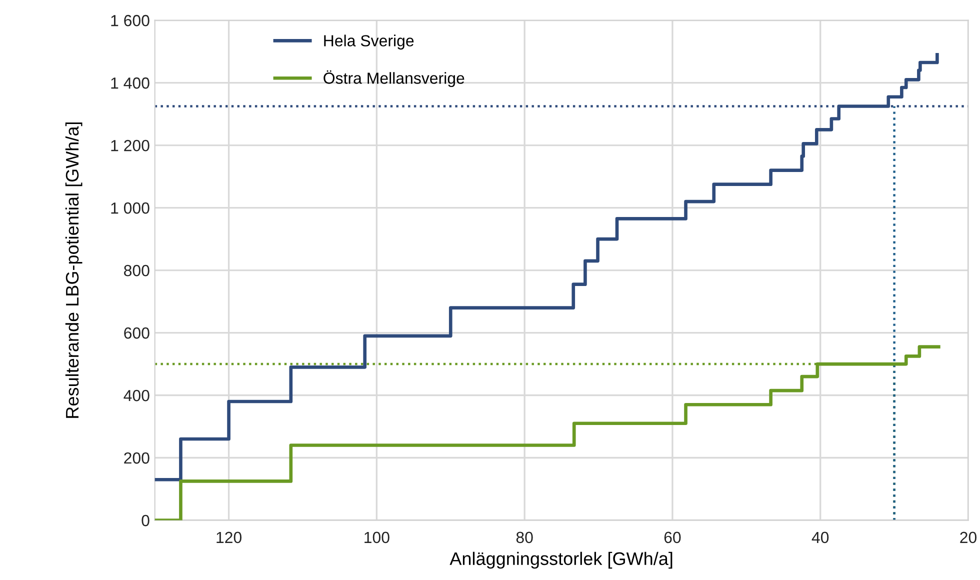 This screenshot has width=980, height=580. What do you see at coordinates (73, 270) in the screenshot?
I see `y-axis-title: Resulterande LBG-potiential [GWh/a]` at bounding box center [73, 270].